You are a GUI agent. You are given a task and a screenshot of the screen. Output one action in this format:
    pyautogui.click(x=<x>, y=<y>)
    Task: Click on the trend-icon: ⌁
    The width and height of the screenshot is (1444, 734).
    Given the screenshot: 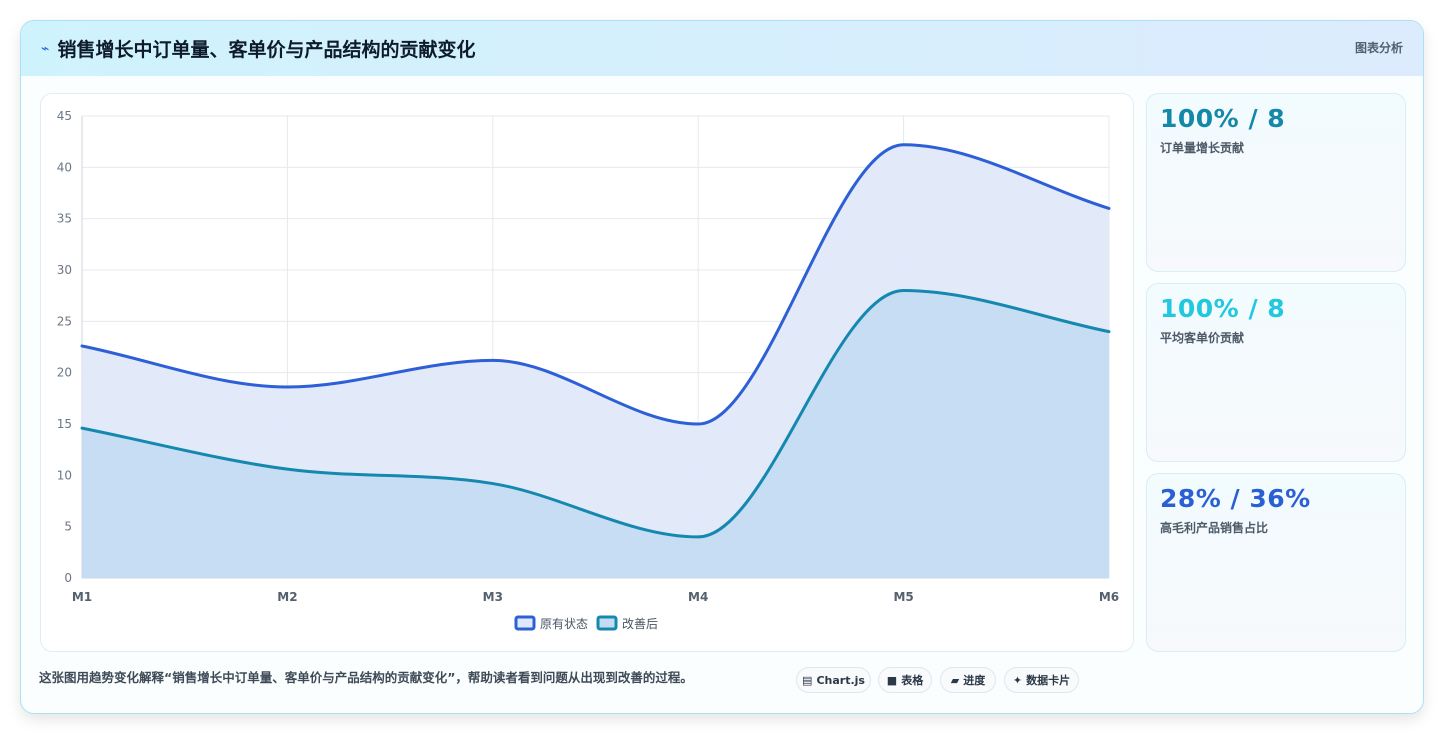 What is the action you would take?
    pyautogui.click(x=45, y=48)
    